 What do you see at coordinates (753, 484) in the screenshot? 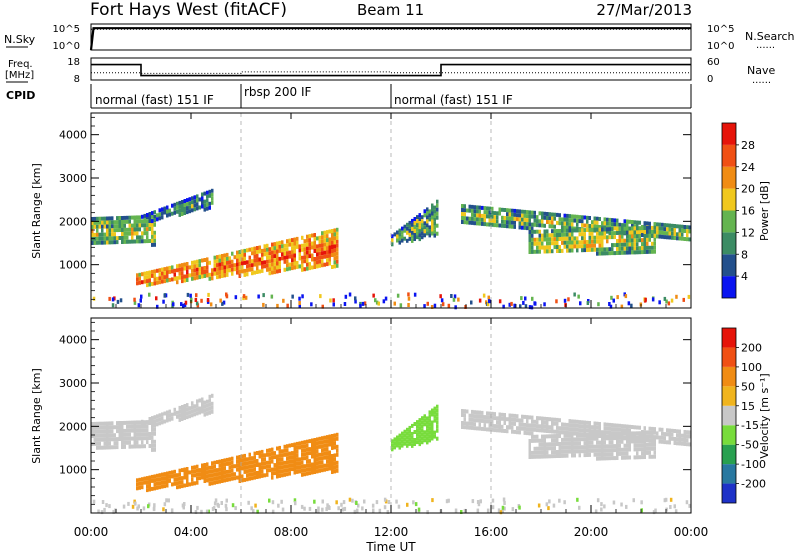
I see `velocity-colorbar-tick-label: -200` at bounding box center [753, 484].